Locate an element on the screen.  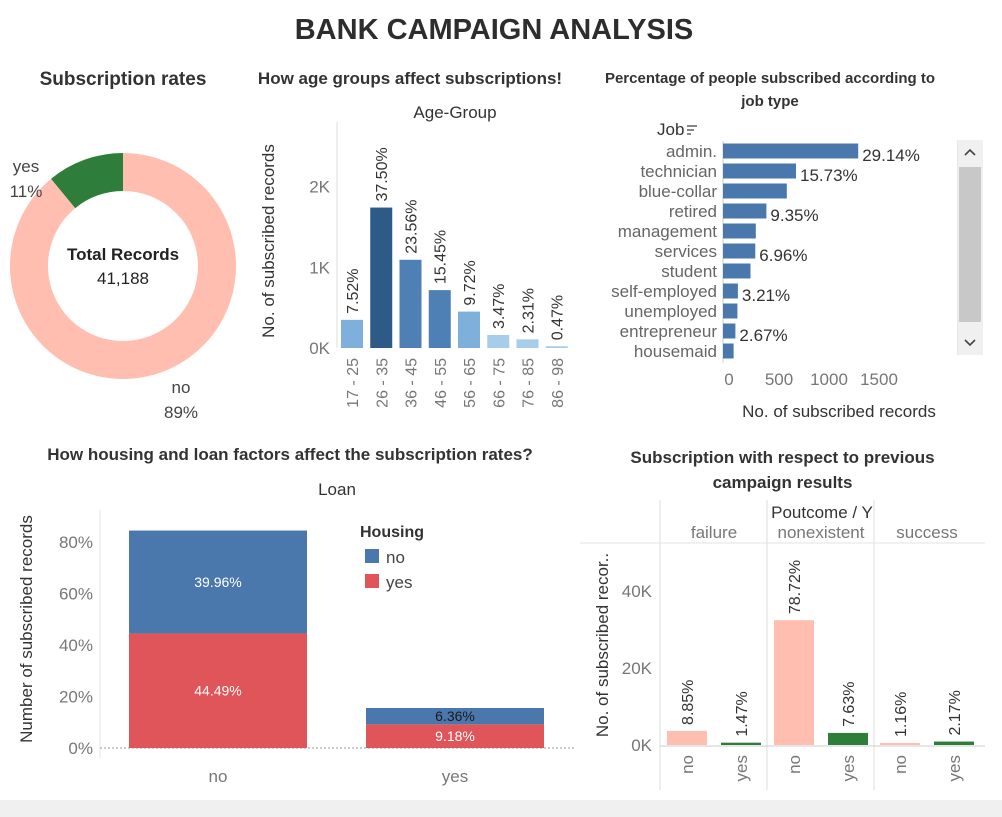
job-bar-label: 29.14% is located at coordinates (891, 155).